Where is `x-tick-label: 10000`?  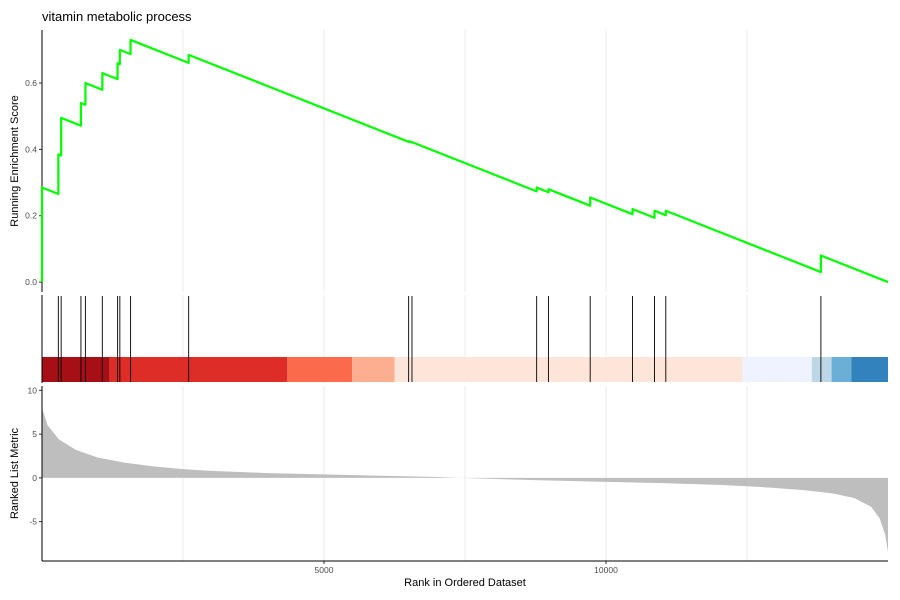 x-tick-label: 10000 is located at coordinates (606, 570).